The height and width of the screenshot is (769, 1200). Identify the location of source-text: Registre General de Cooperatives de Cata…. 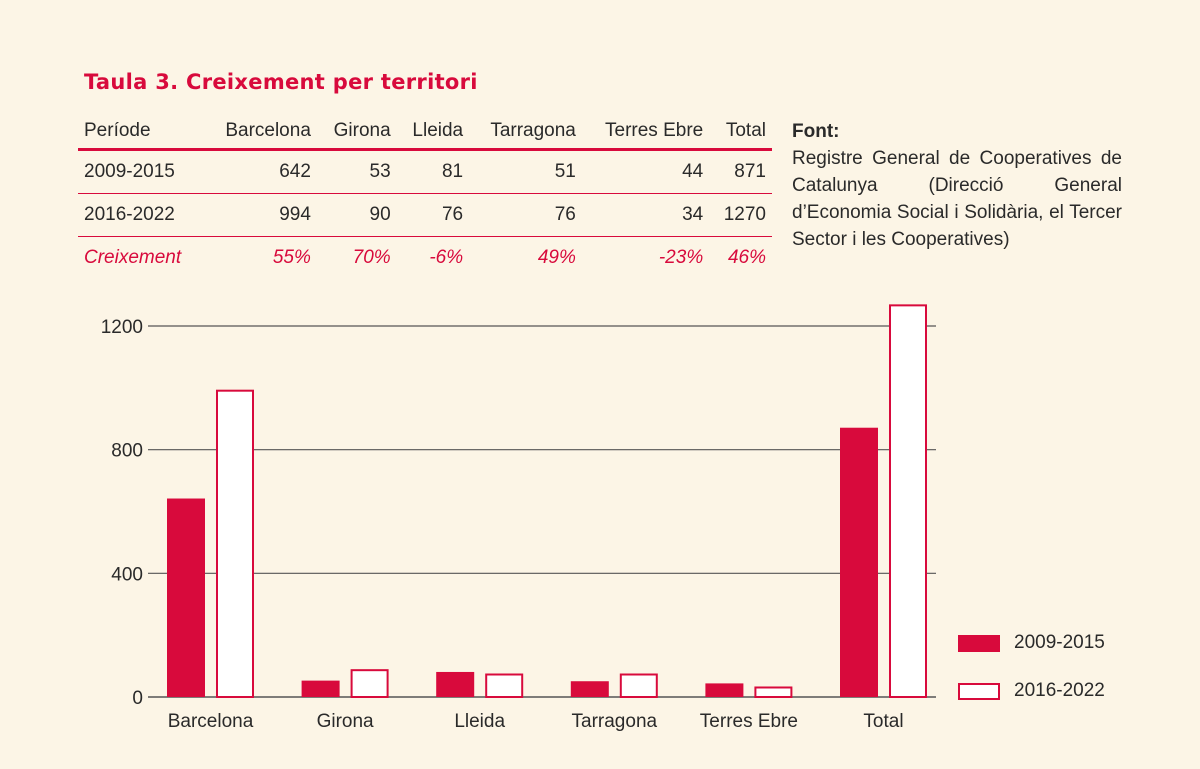
(957, 199).